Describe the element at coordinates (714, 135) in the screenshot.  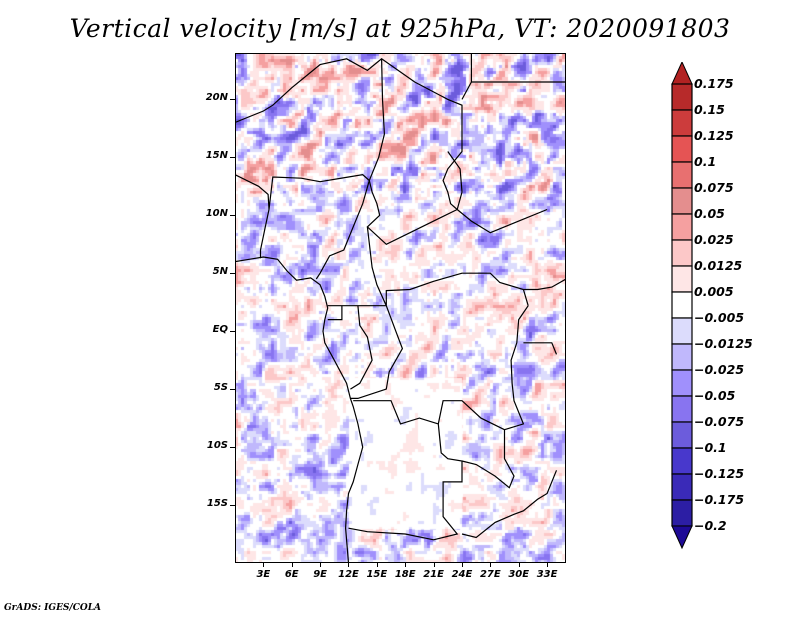
I see `colorbar-tick-label: 0.125` at that location.